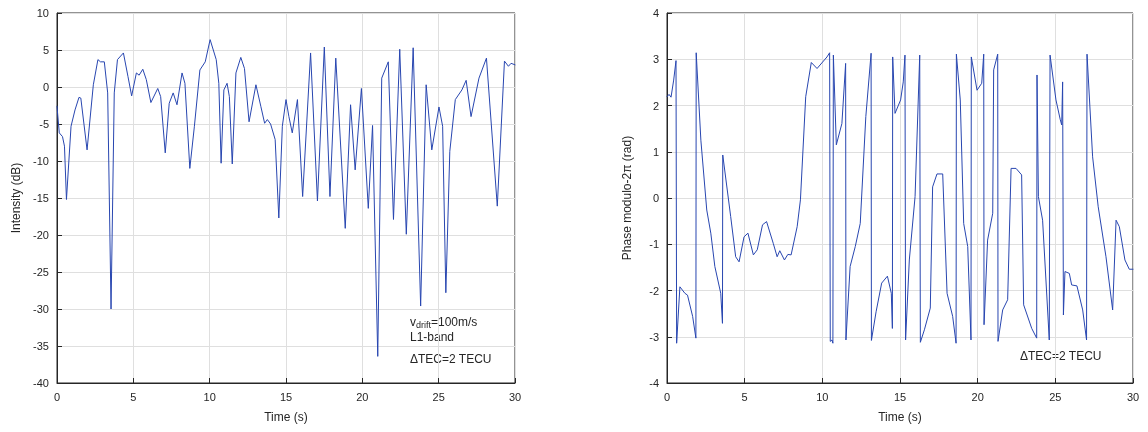  Describe the element at coordinates (41, 198) in the screenshot. I see `y-tick-label: -15` at that location.